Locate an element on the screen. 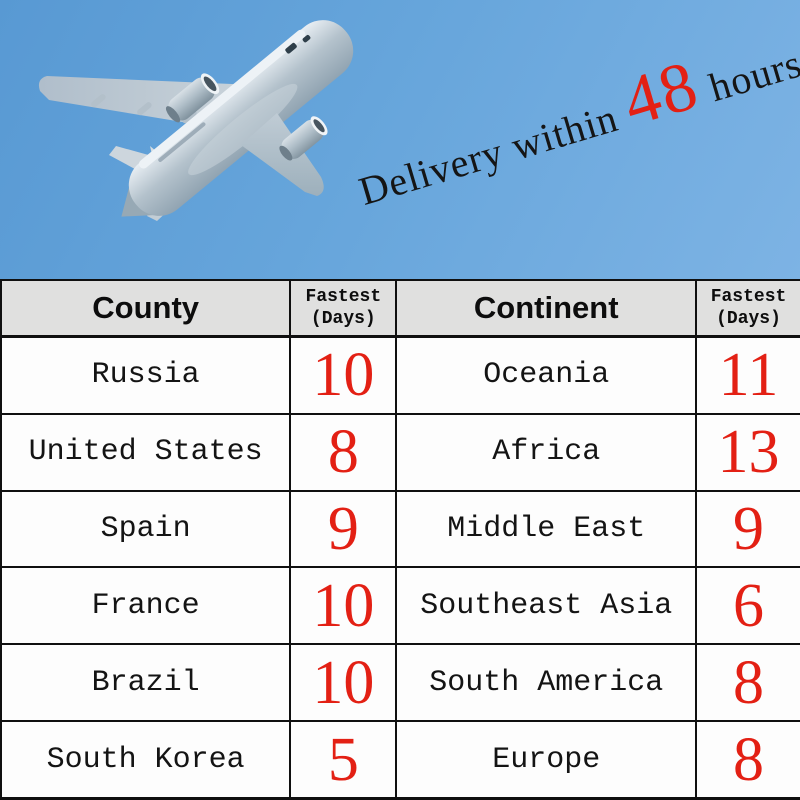 The width and height of the screenshot is (800, 800). country-cell: France is located at coordinates (147, 606).